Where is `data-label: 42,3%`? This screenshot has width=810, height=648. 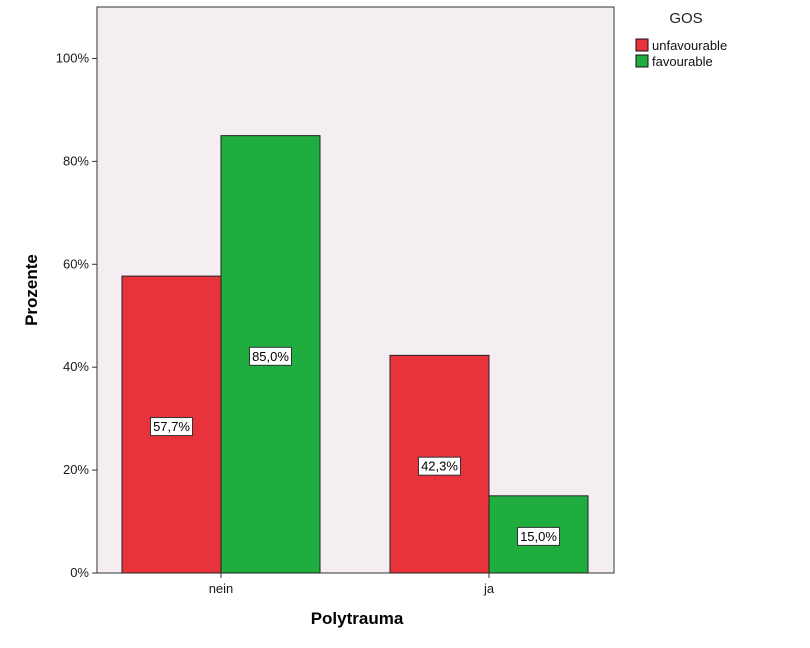
data-label: 42,3% is located at coordinates (439, 466).